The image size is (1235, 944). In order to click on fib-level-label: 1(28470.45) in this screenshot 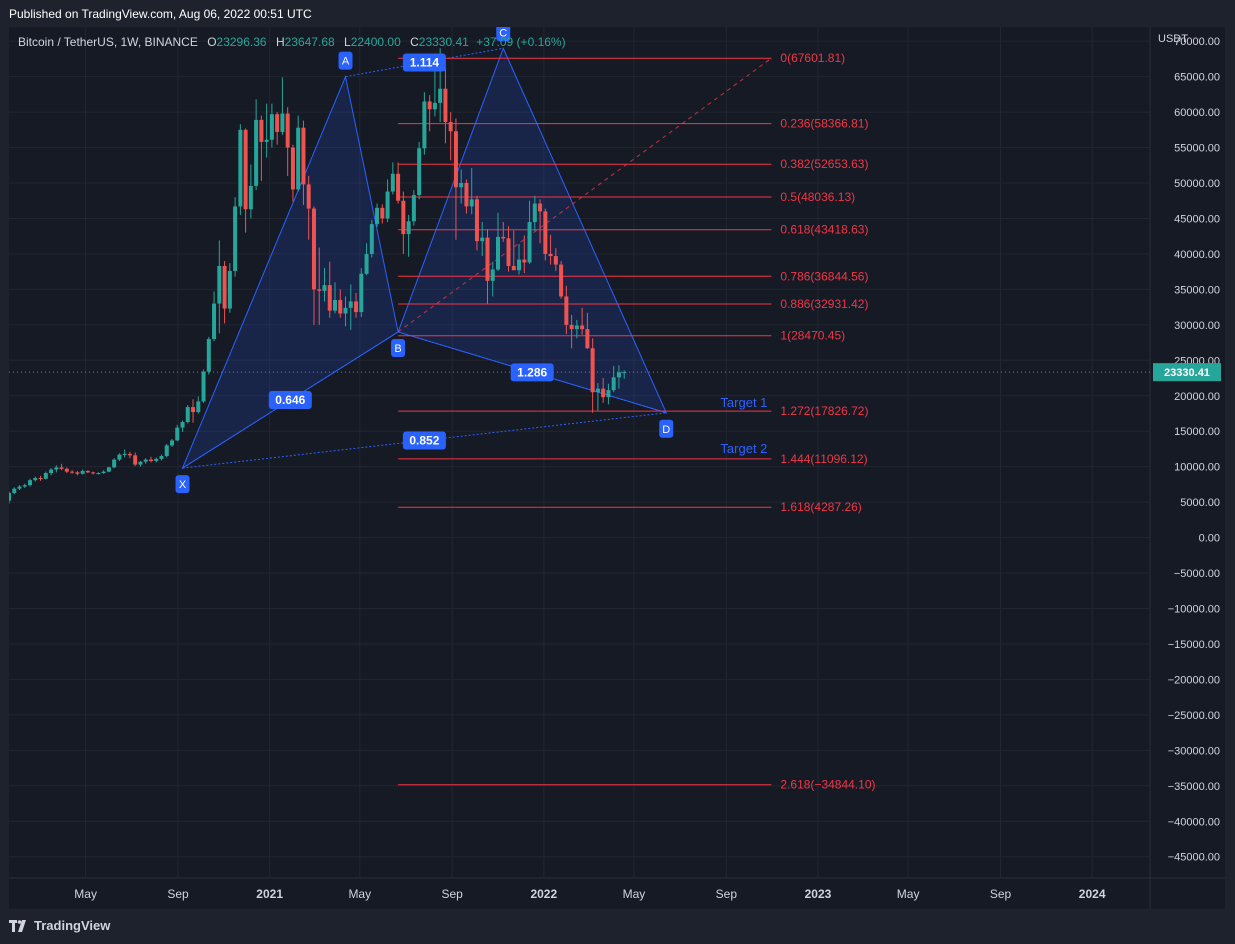, I will do `click(812, 336)`.